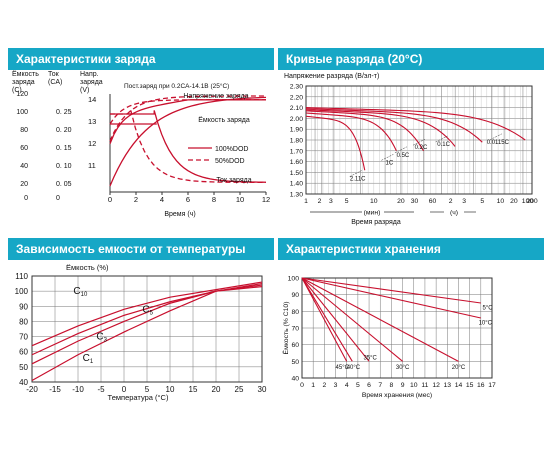 This screenshot has height=450, width=550. I want to click on storage-x-tick: 7, so click(380, 385).